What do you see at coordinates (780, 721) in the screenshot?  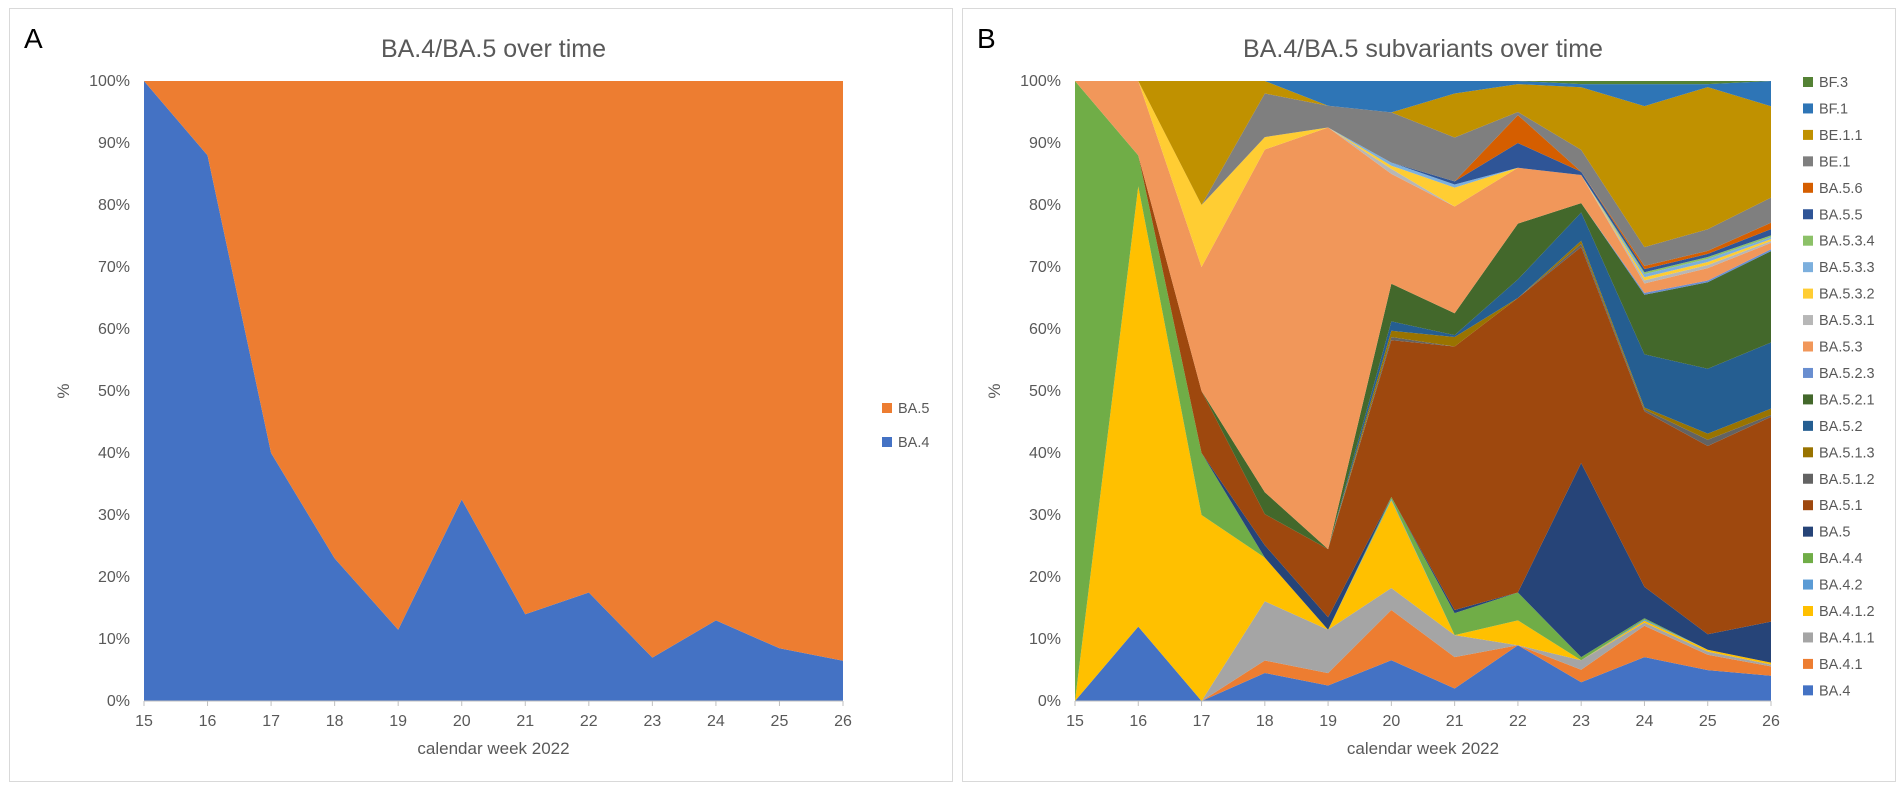 I see `x-tick-label: 25` at bounding box center [780, 721].